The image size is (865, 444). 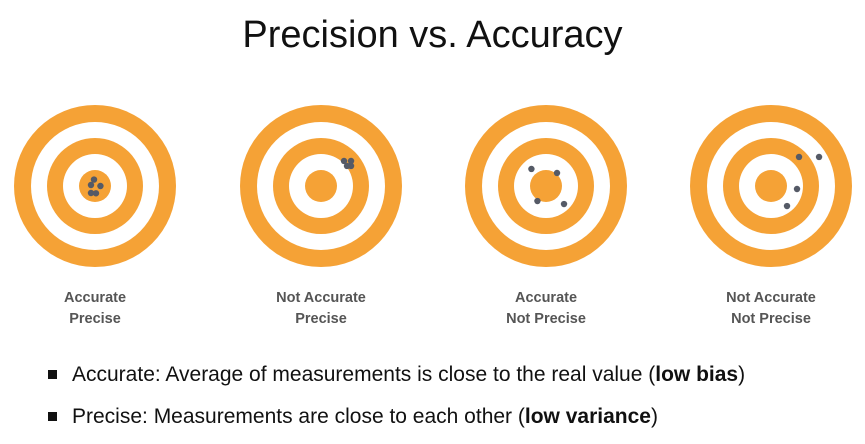 I want to click on target-caption-4: Not Accurate Not Precise, so click(x=771, y=309).